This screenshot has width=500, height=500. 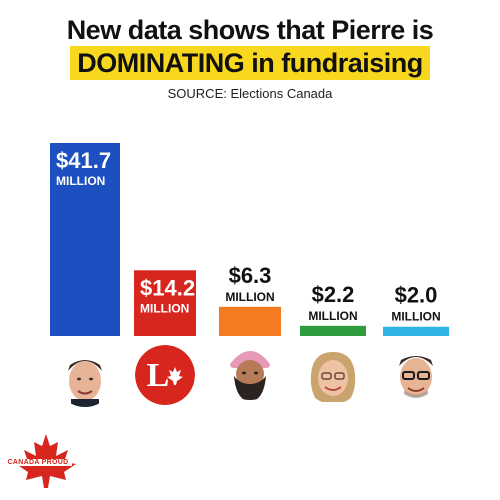 I want to click on chart-title-line2: DOMINATING in fundraising, so click(x=250, y=63).